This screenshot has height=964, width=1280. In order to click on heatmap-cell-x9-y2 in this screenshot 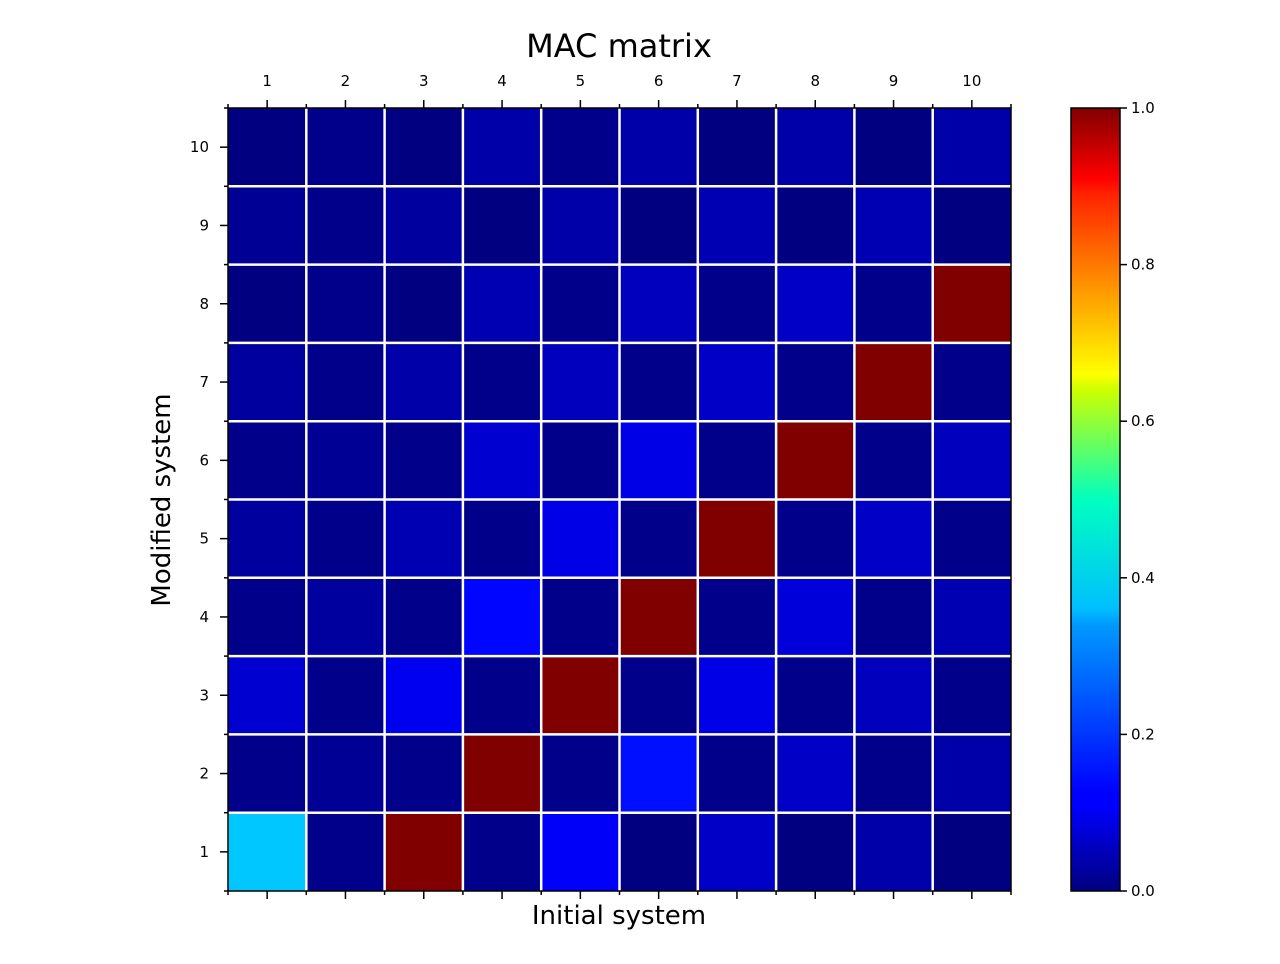, I will do `click(893, 773)`.